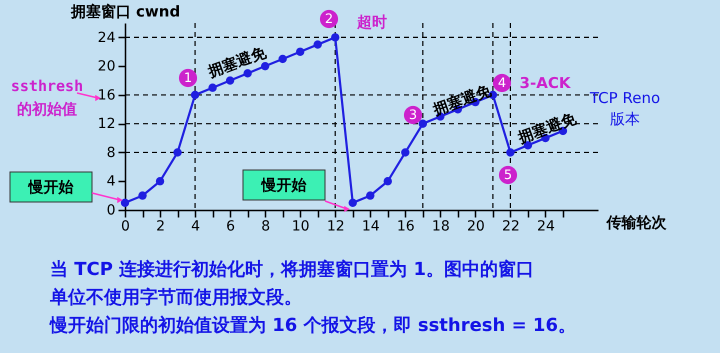  What do you see at coordinates (441, 226) in the screenshot?
I see `x-tick-label: 18` at bounding box center [441, 226].